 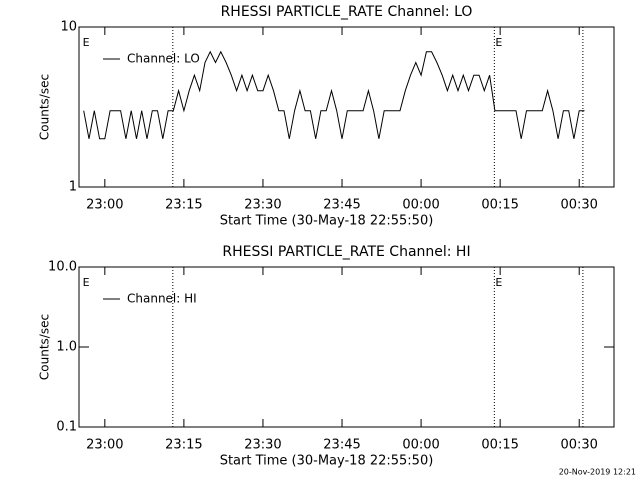 What do you see at coordinates (163, 59) in the screenshot?
I see `legend-label: Channel: LO` at bounding box center [163, 59].